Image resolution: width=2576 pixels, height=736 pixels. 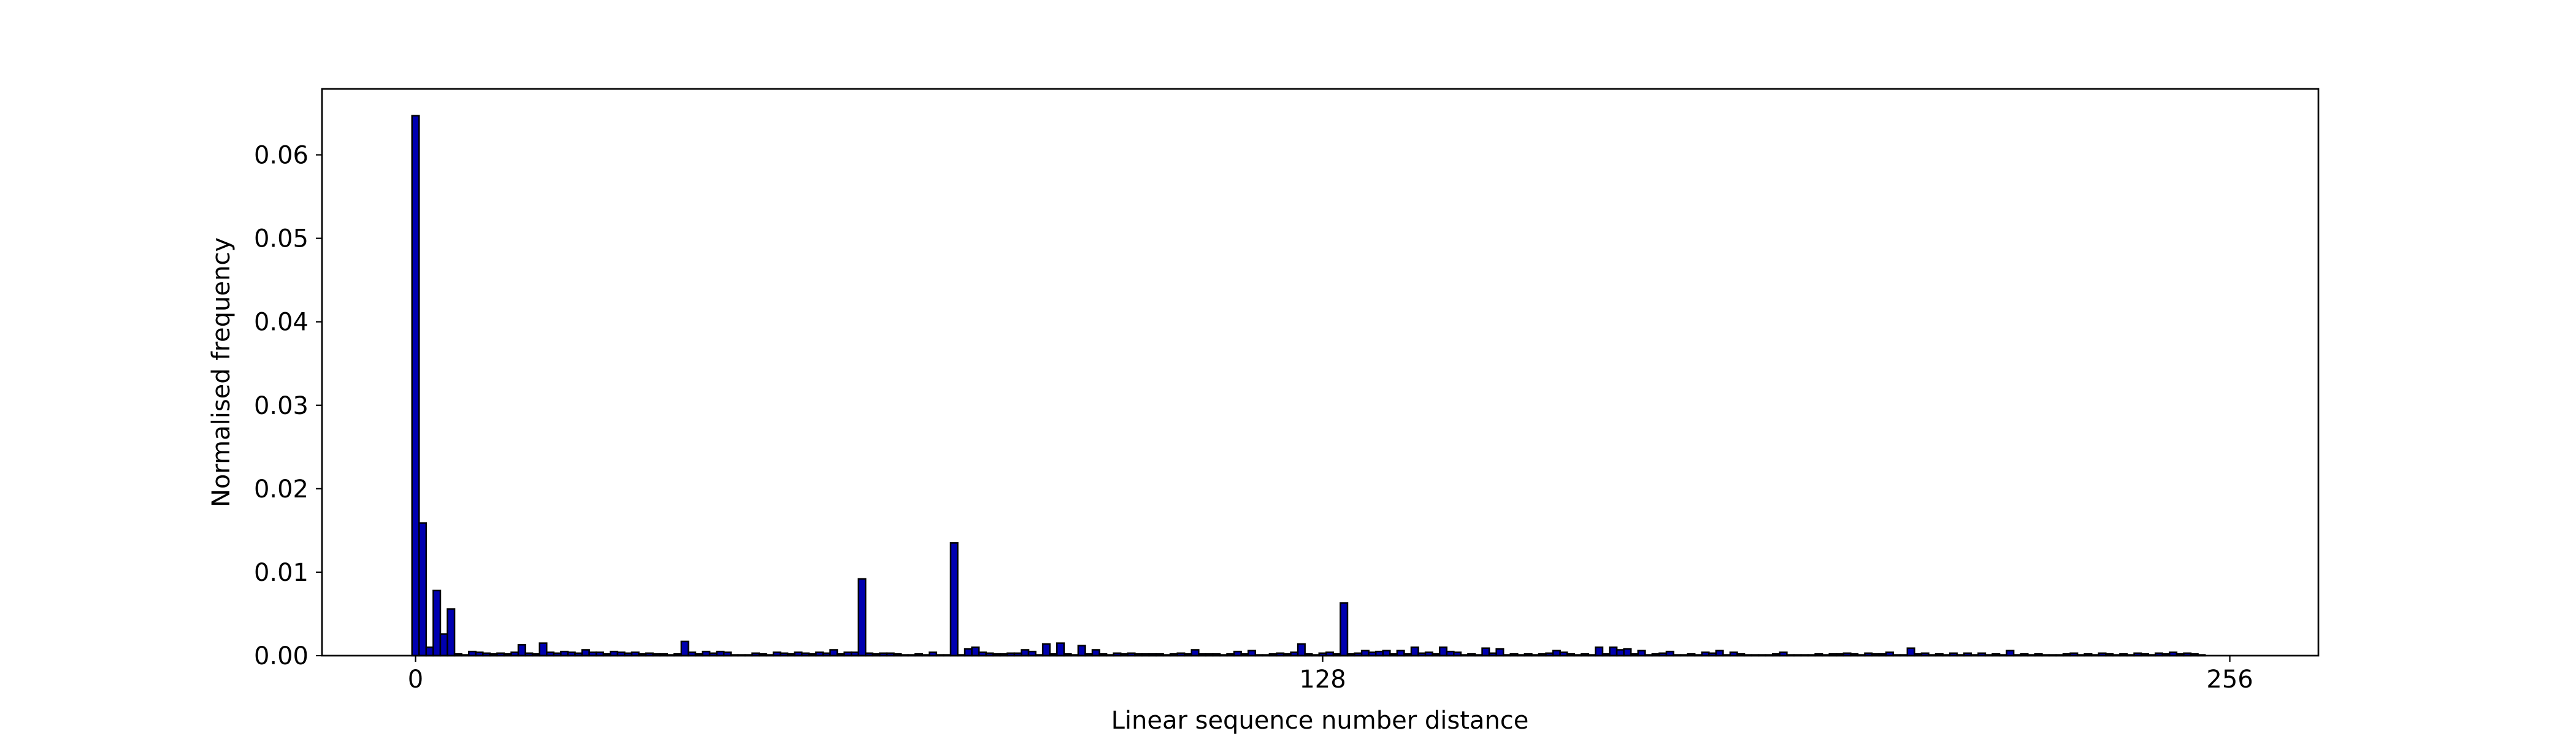 I want to click on y-tick-label: 0.02, so click(x=281, y=489).